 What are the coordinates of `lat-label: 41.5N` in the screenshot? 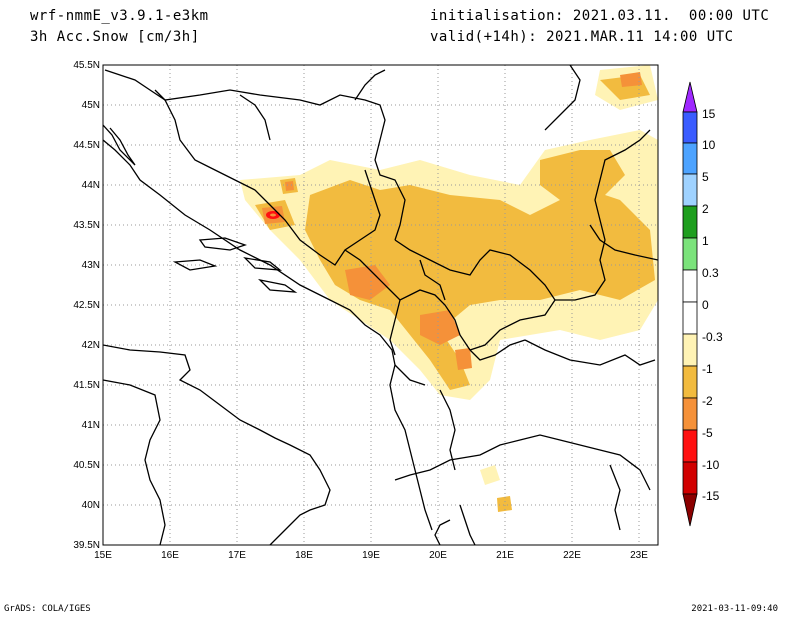 It's located at (86, 385).